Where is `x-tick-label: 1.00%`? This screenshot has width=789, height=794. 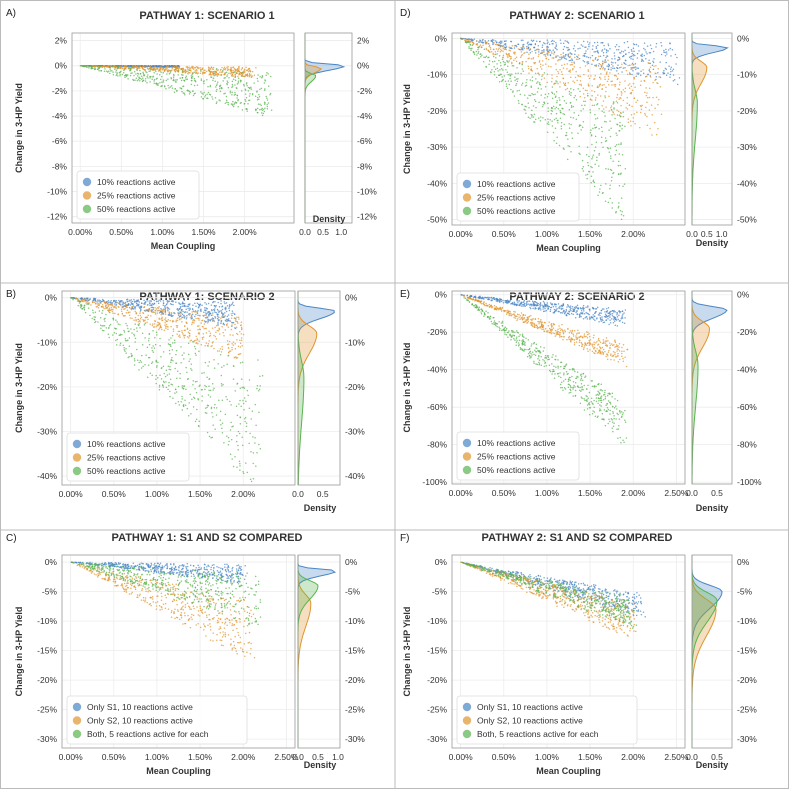
x-tick-label: 1.00% is located at coordinates (157, 494).